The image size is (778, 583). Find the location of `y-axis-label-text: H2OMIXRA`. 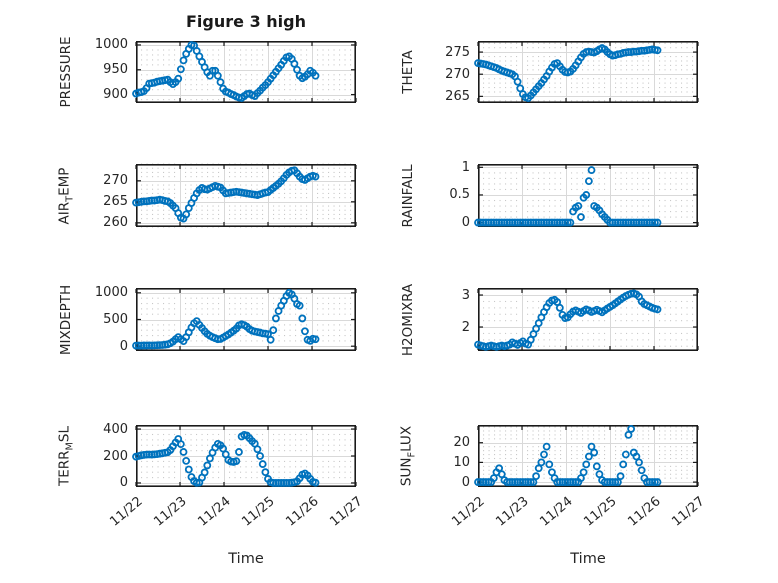

y-axis-label-text: H2OMIXRA is located at coordinates (408, 319).